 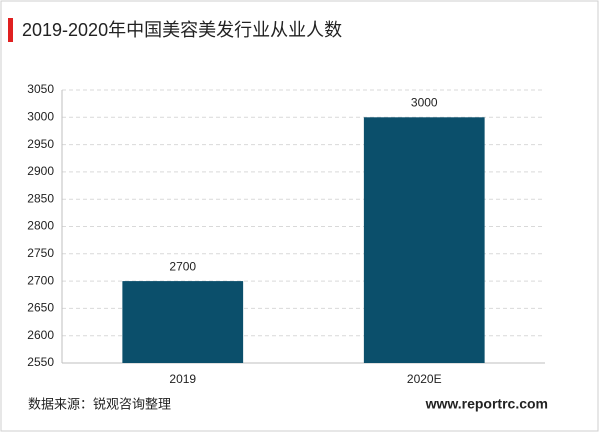 What do you see at coordinates (99, 403) in the screenshot?
I see `source: 数据来源：锐观咨询整理` at bounding box center [99, 403].